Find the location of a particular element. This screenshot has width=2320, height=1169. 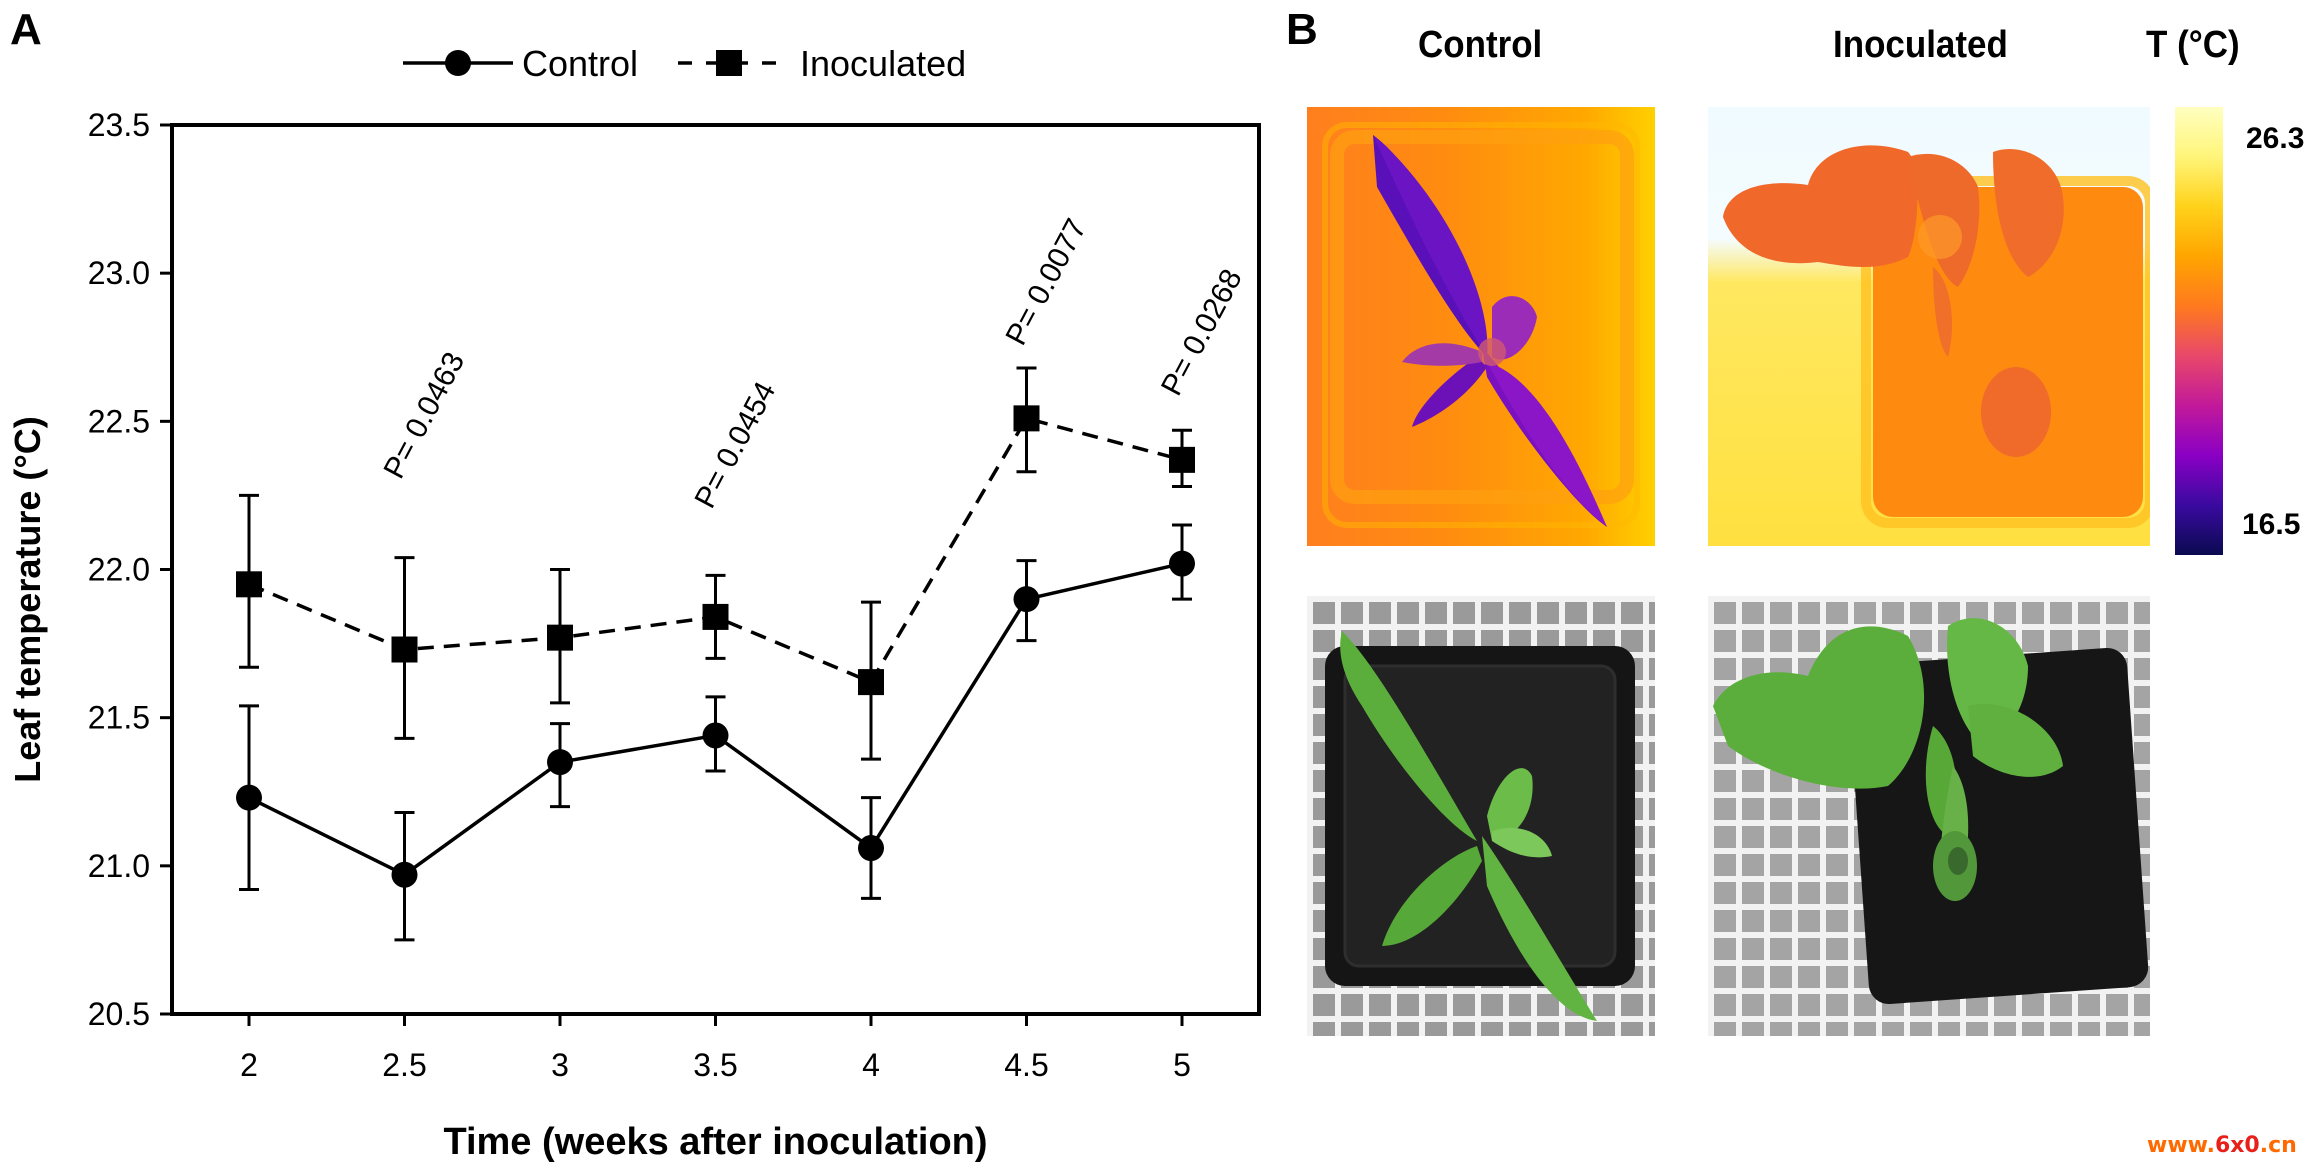

colorbar-title: T (°C) is located at coordinates (2193, 45).